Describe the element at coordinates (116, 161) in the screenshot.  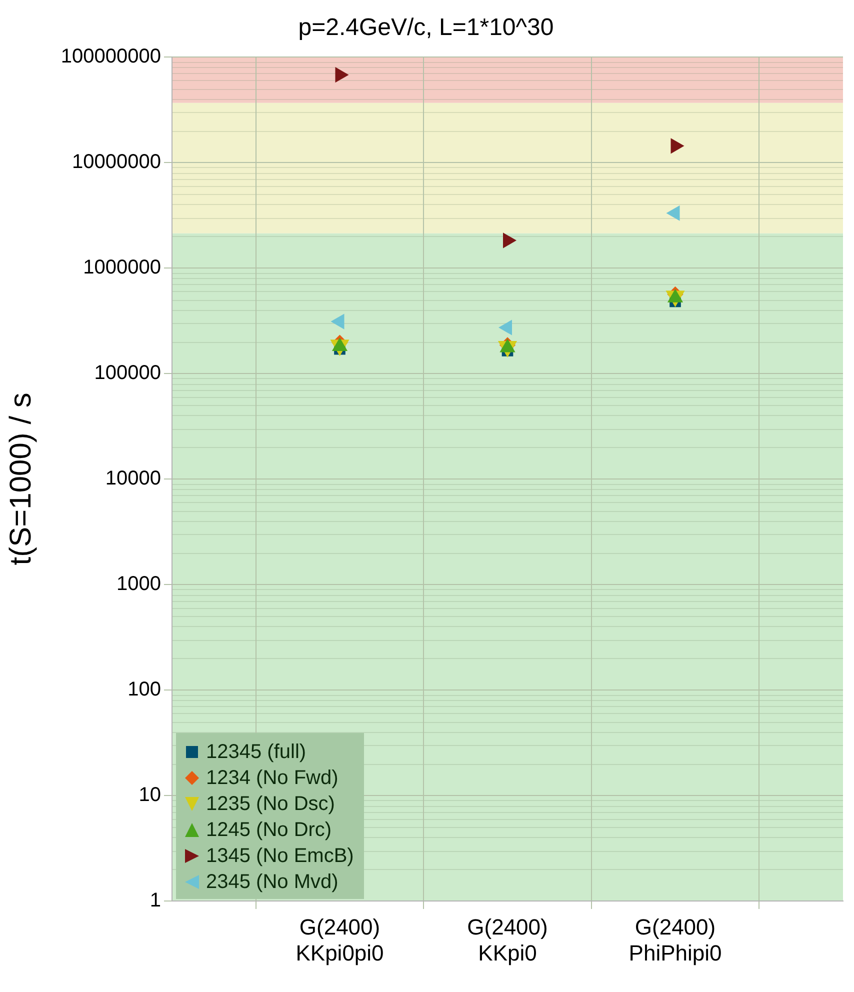
I see `y-tick-label: 10000000` at that location.